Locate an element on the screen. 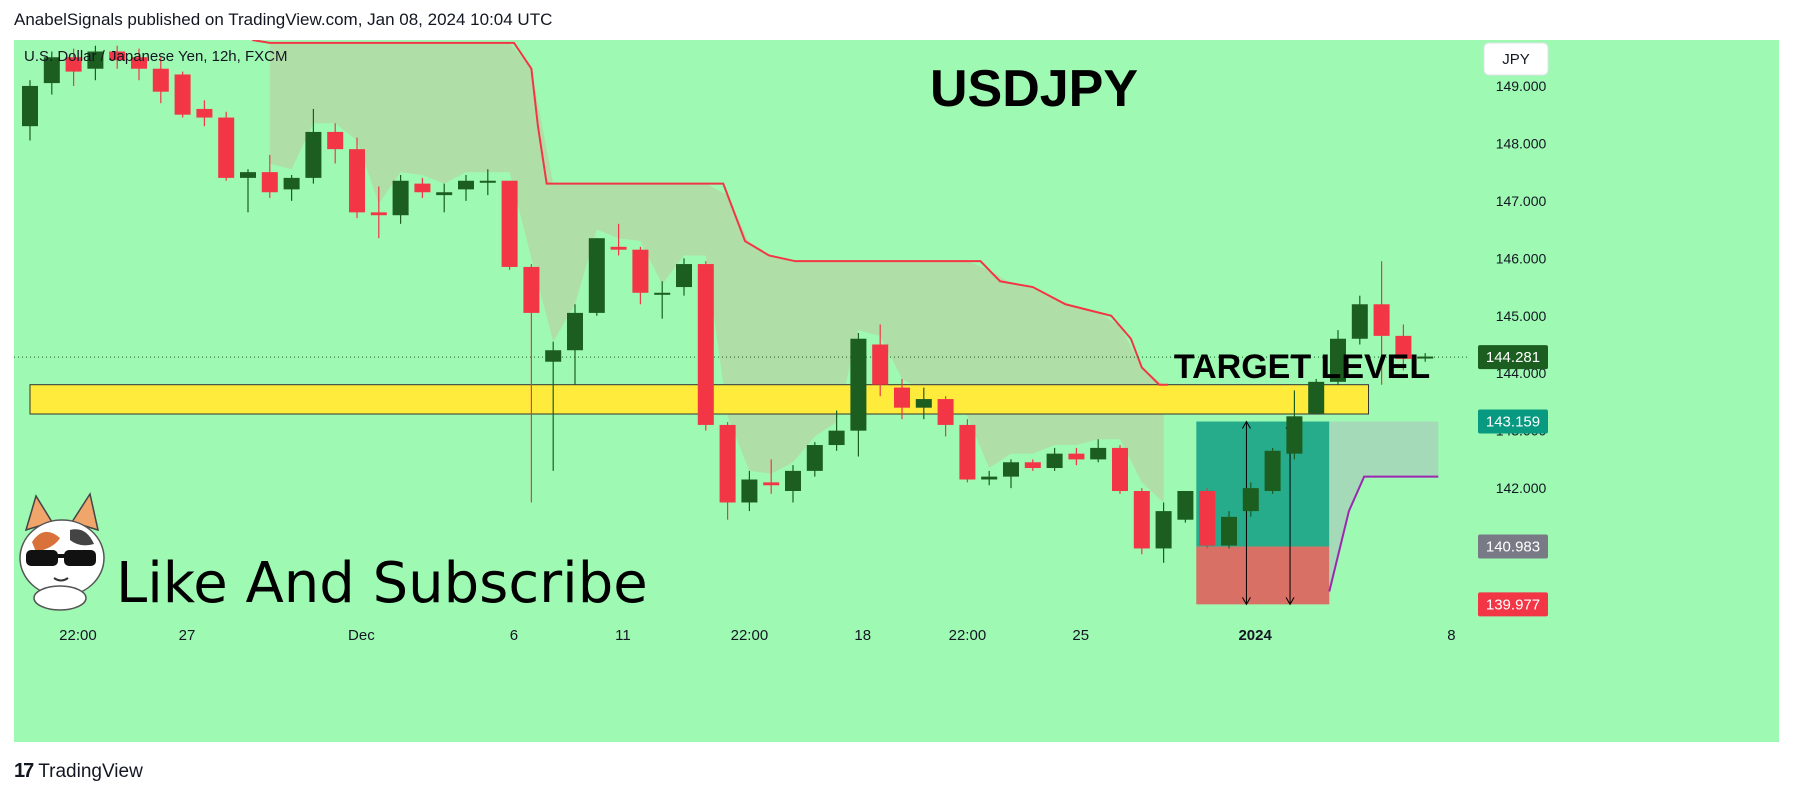 This screenshot has width=1793, height=798. symbol-line: U.S. Dollar / Japanese Yen, 12h, FXCM is located at coordinates (155, 56).